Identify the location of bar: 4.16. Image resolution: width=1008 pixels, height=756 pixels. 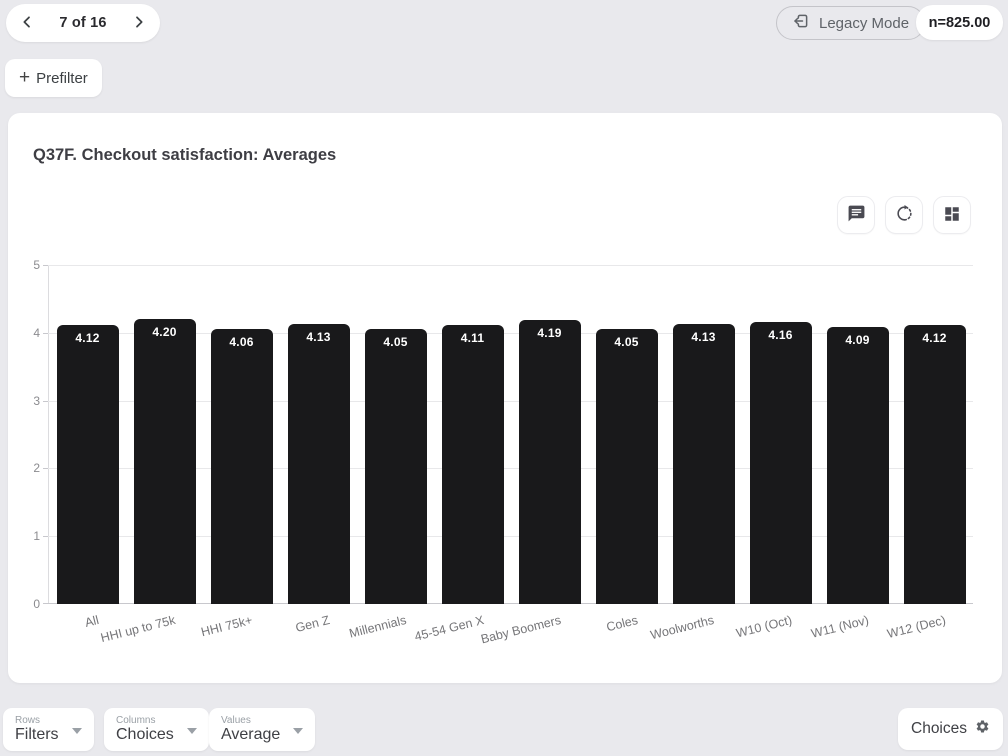
(780, 462).